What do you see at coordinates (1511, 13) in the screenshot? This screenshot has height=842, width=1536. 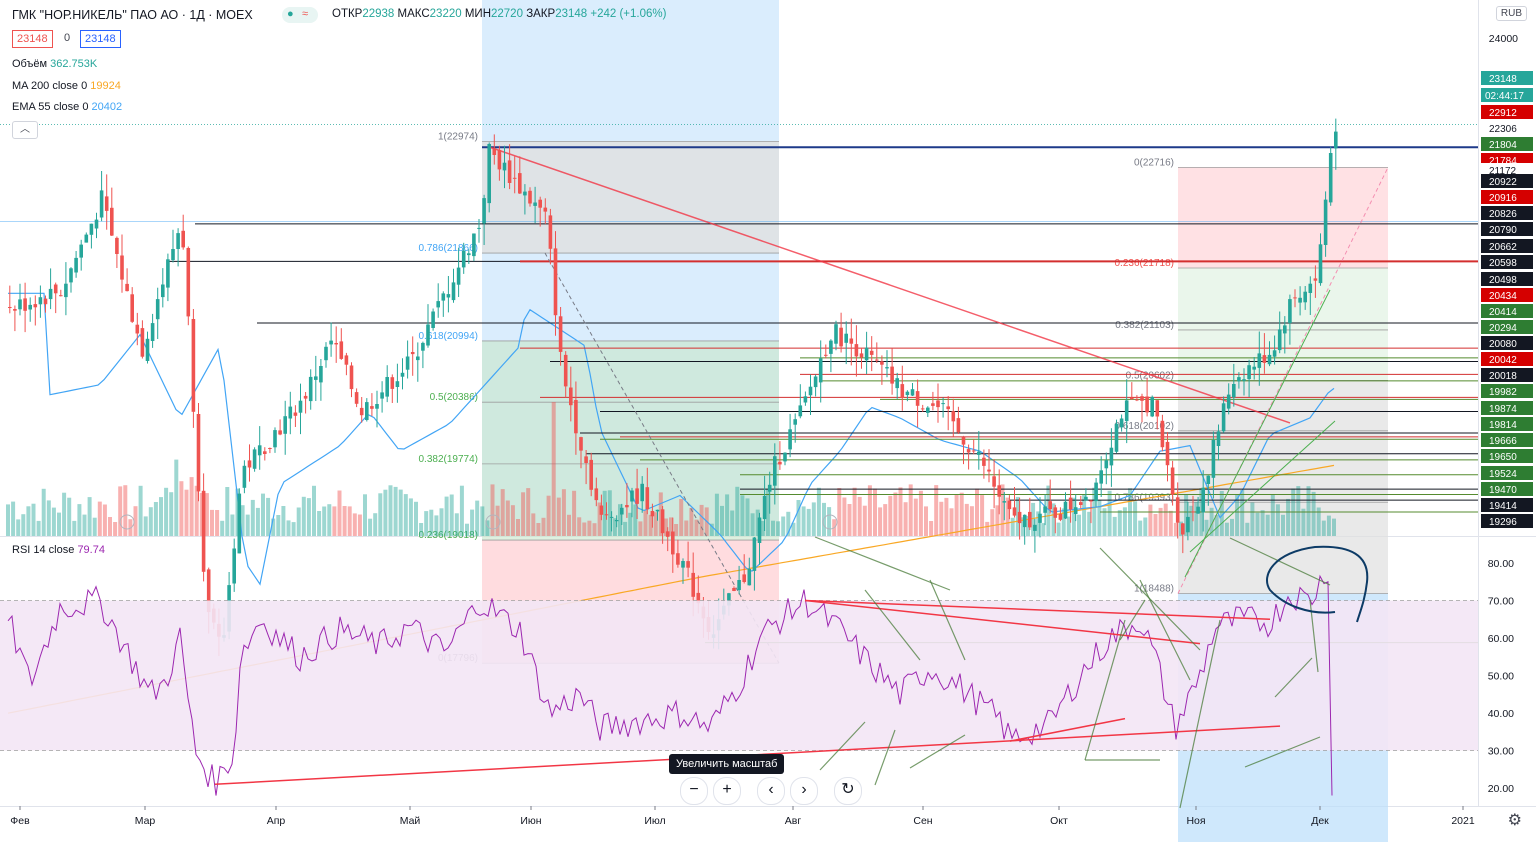 I see `currency-button: RUB` at bounding box center [1511, 13].